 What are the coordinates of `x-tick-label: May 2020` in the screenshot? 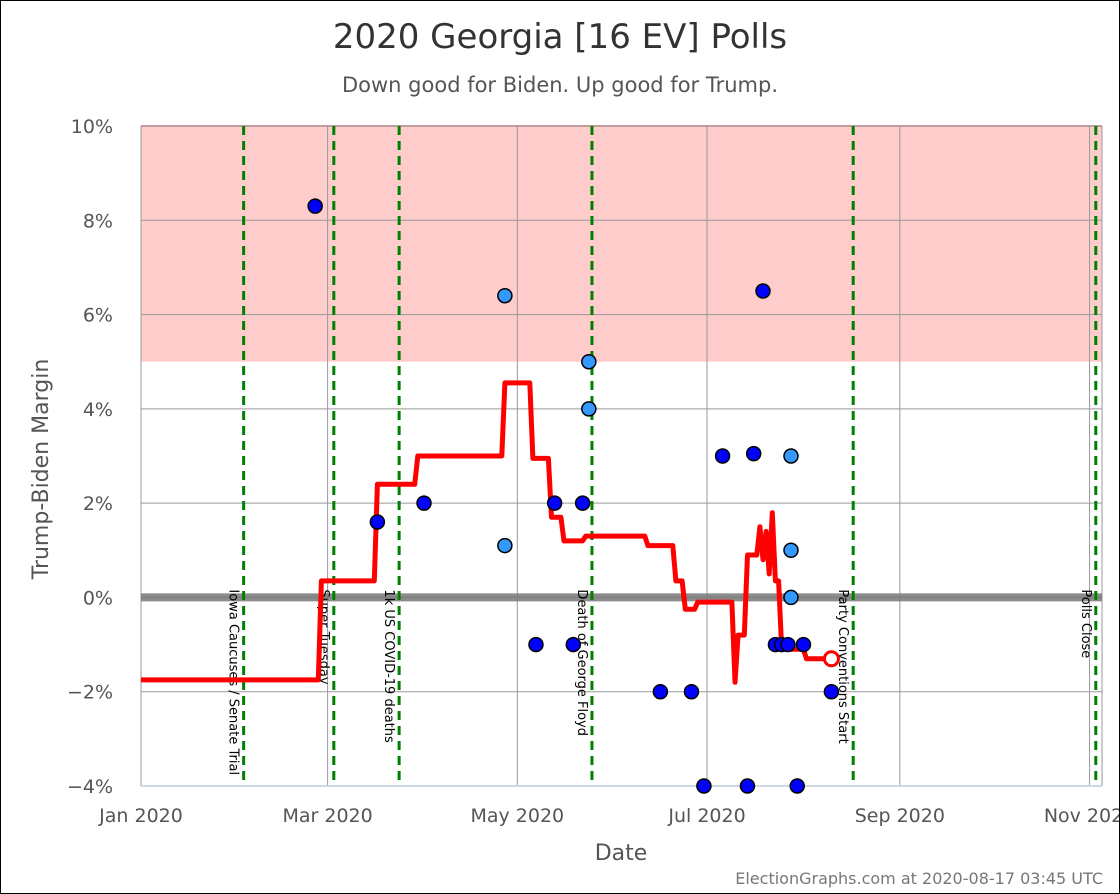 It's located at (517, 816).